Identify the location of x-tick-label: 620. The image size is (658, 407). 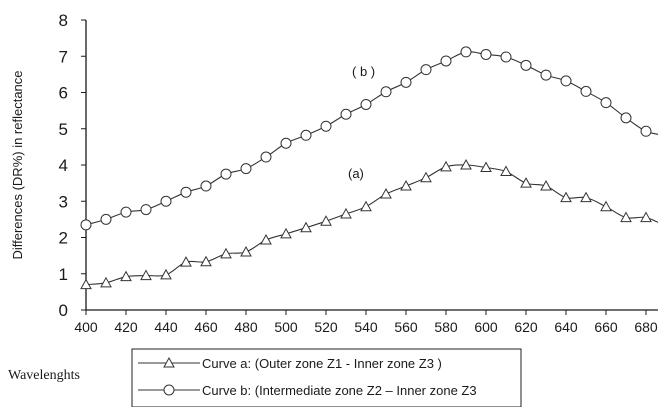
(526, 327).